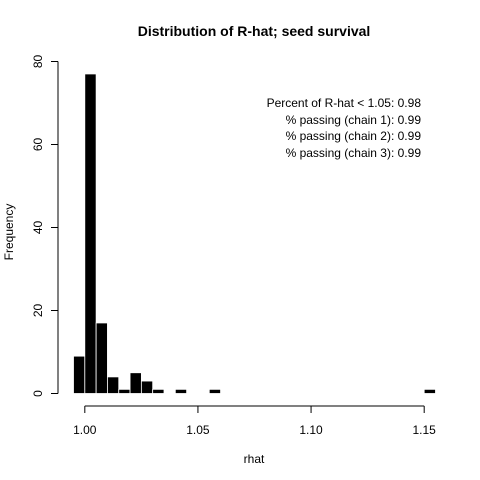 Image resolution: width=480 pixels, height=480 pixels. I want to click on x-tick-label: 1.00, so click(85, 430).